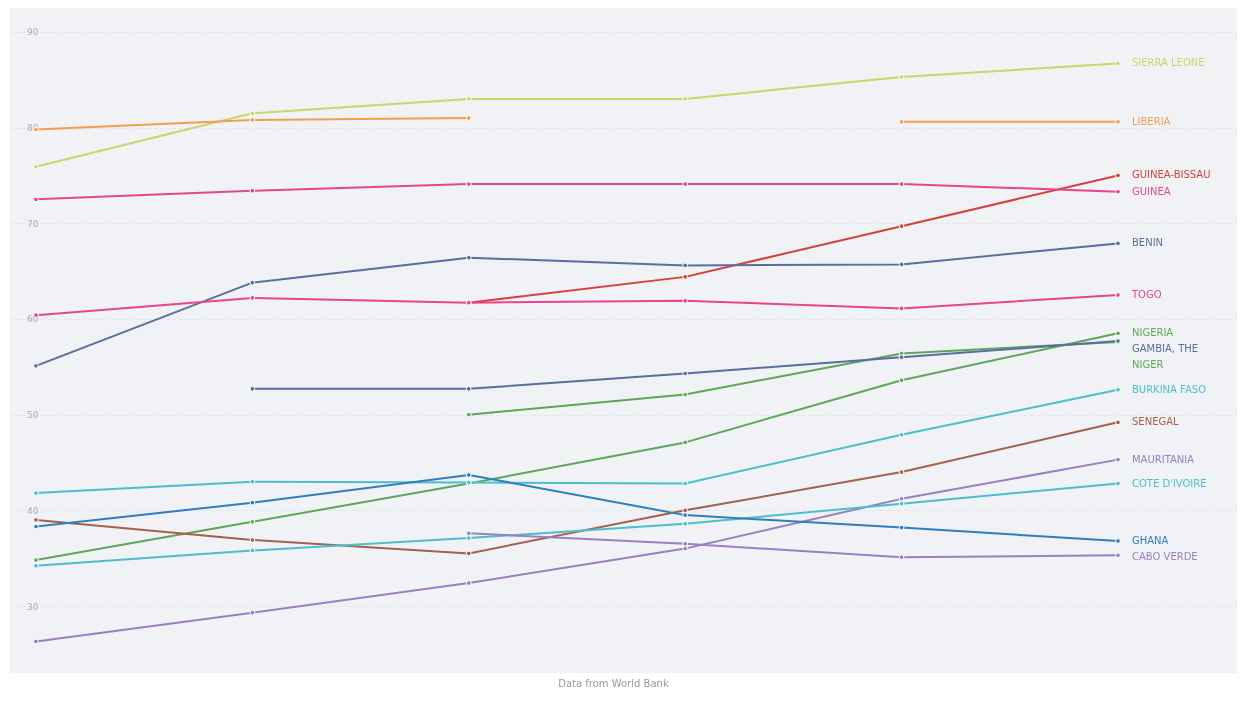  I want to click on series-label: GAMBIA, THE, so click(1165, 349).